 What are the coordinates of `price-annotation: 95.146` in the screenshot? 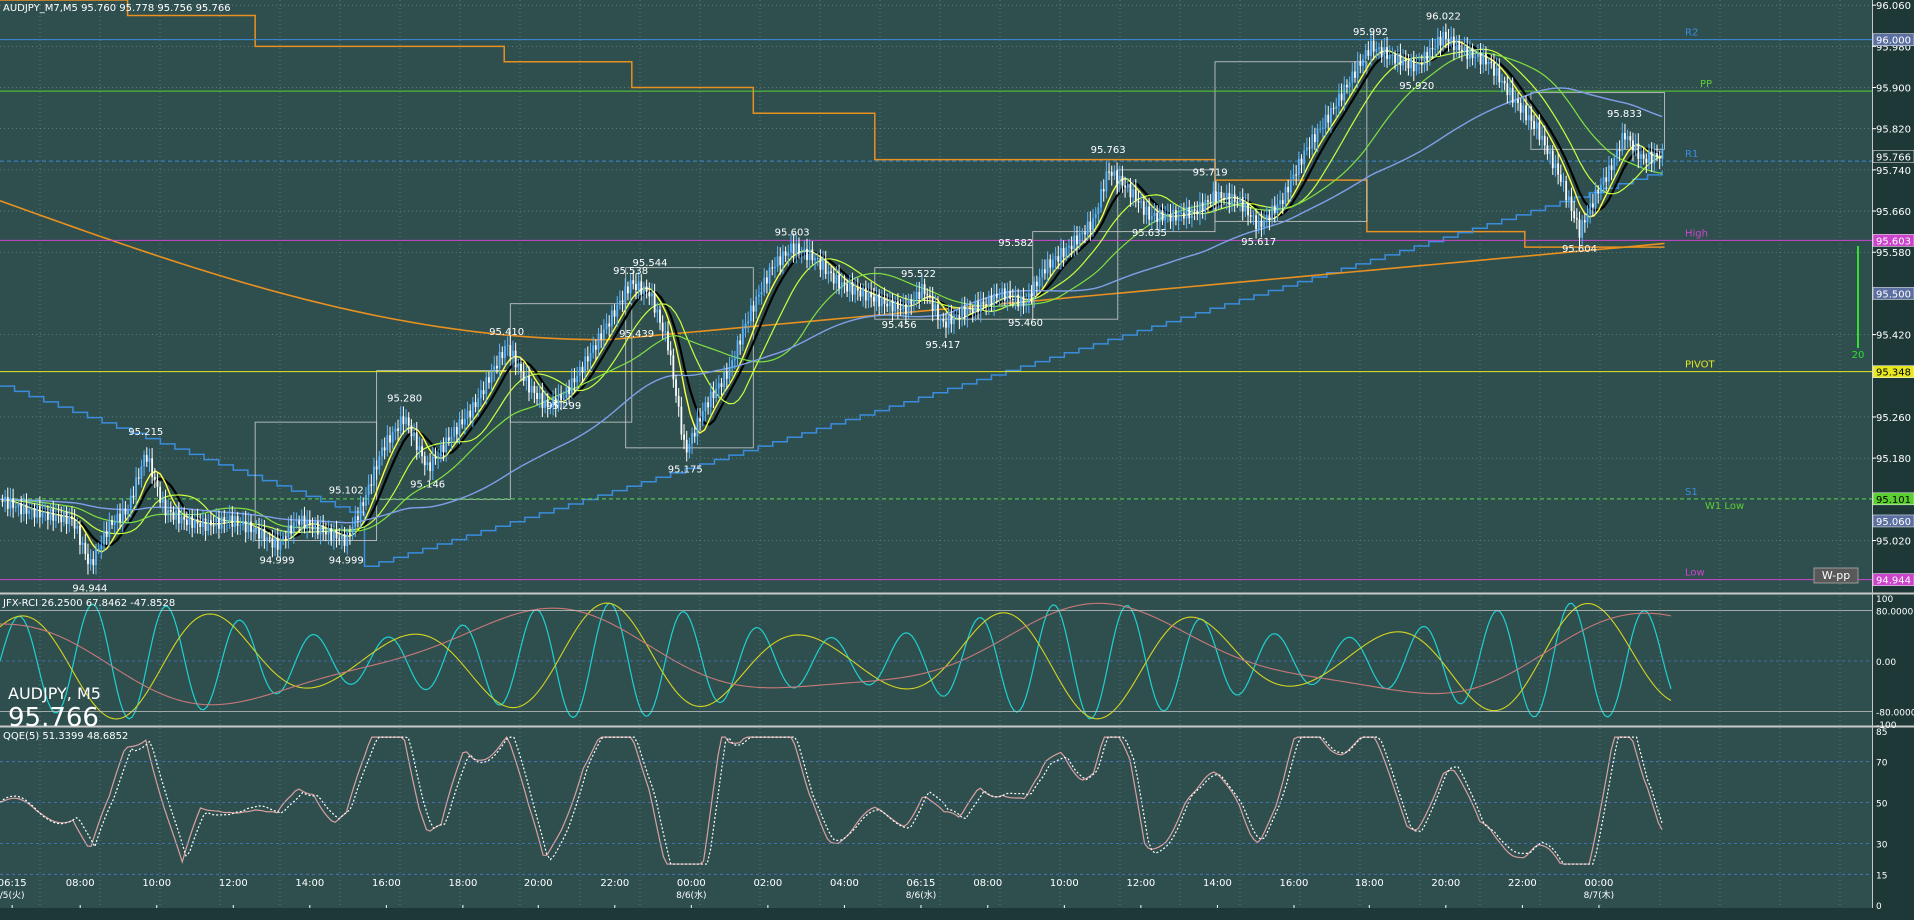 It's located at (427, 485).